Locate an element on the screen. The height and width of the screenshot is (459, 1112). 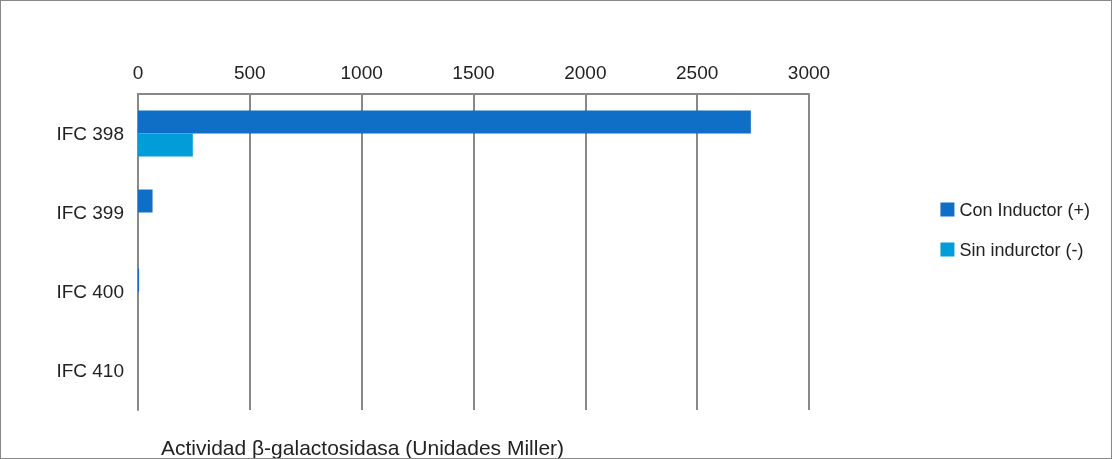
x-tick-label: 2500 is located at coordinates (697, 72).